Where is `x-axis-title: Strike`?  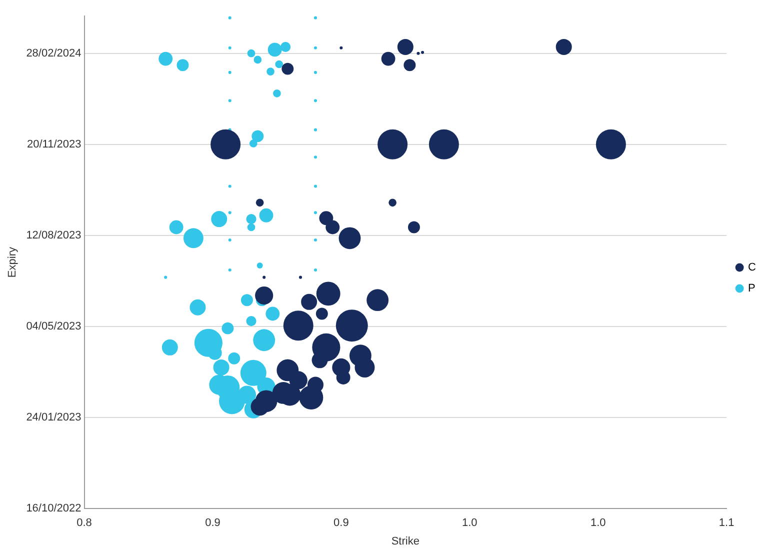 x-axis-title: Strike is located at coordinates (405, 541).